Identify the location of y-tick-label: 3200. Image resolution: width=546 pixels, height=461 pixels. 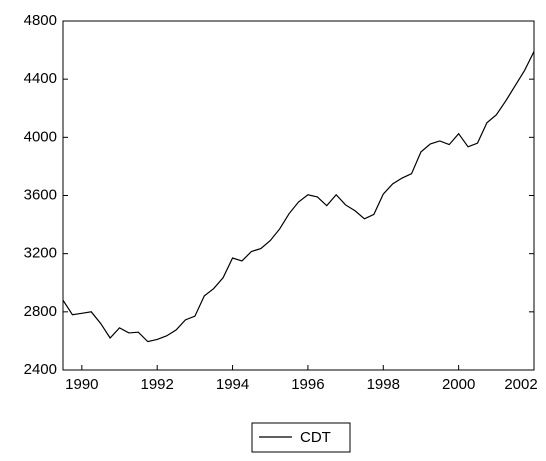
(40, 253).